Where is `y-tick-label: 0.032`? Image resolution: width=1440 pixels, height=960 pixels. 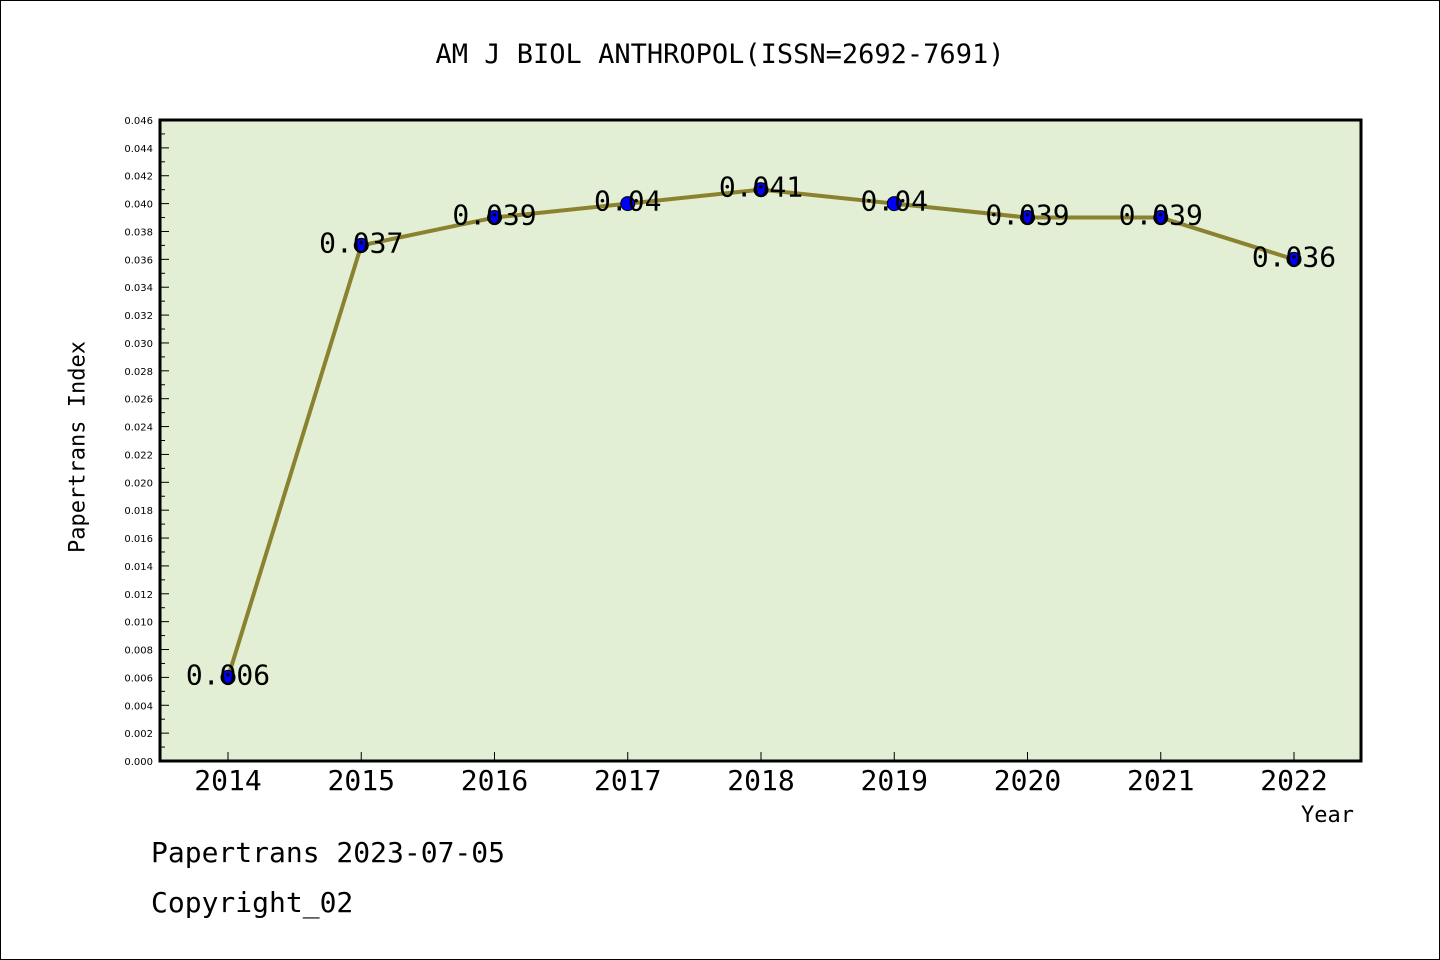
y-tick-label: 0.032 is located at coordinates (138, 316).